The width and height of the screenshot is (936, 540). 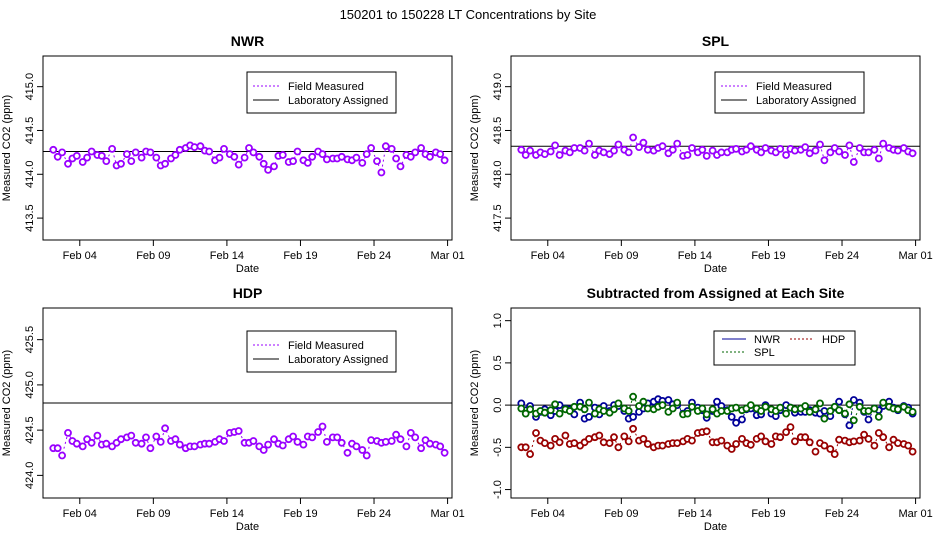 What do you see at coordinates (716, 41) in the screenshot?
I see `panel-title: SPL` at bounding box center [716, 41].